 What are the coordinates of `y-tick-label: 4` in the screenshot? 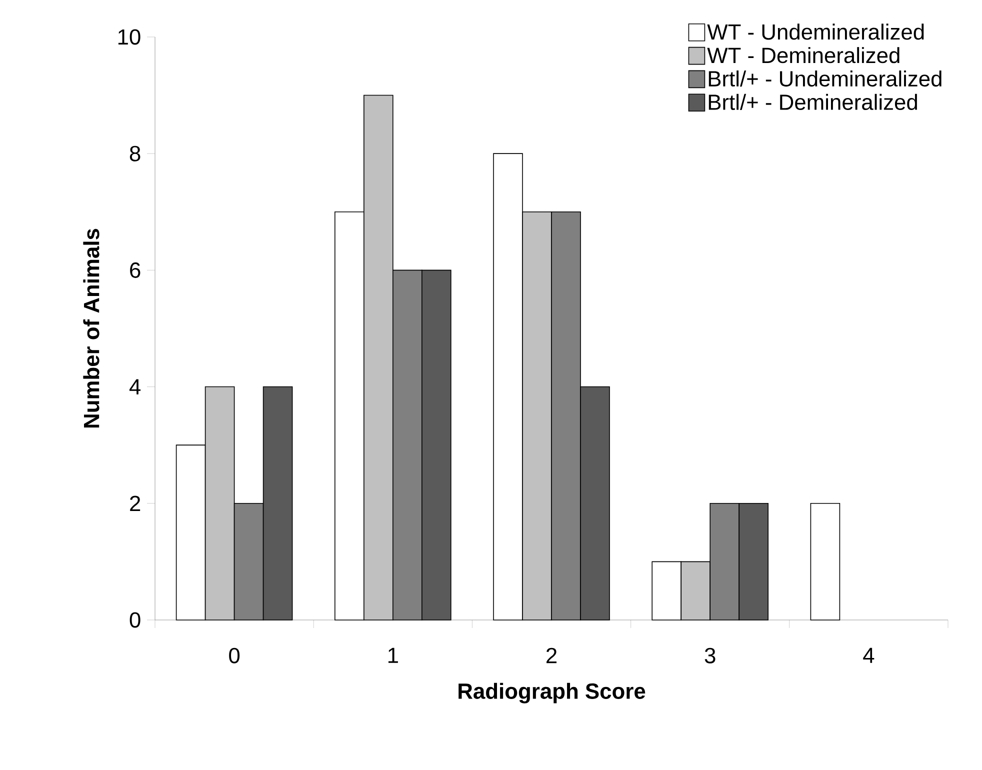 It's located at (135, 386).